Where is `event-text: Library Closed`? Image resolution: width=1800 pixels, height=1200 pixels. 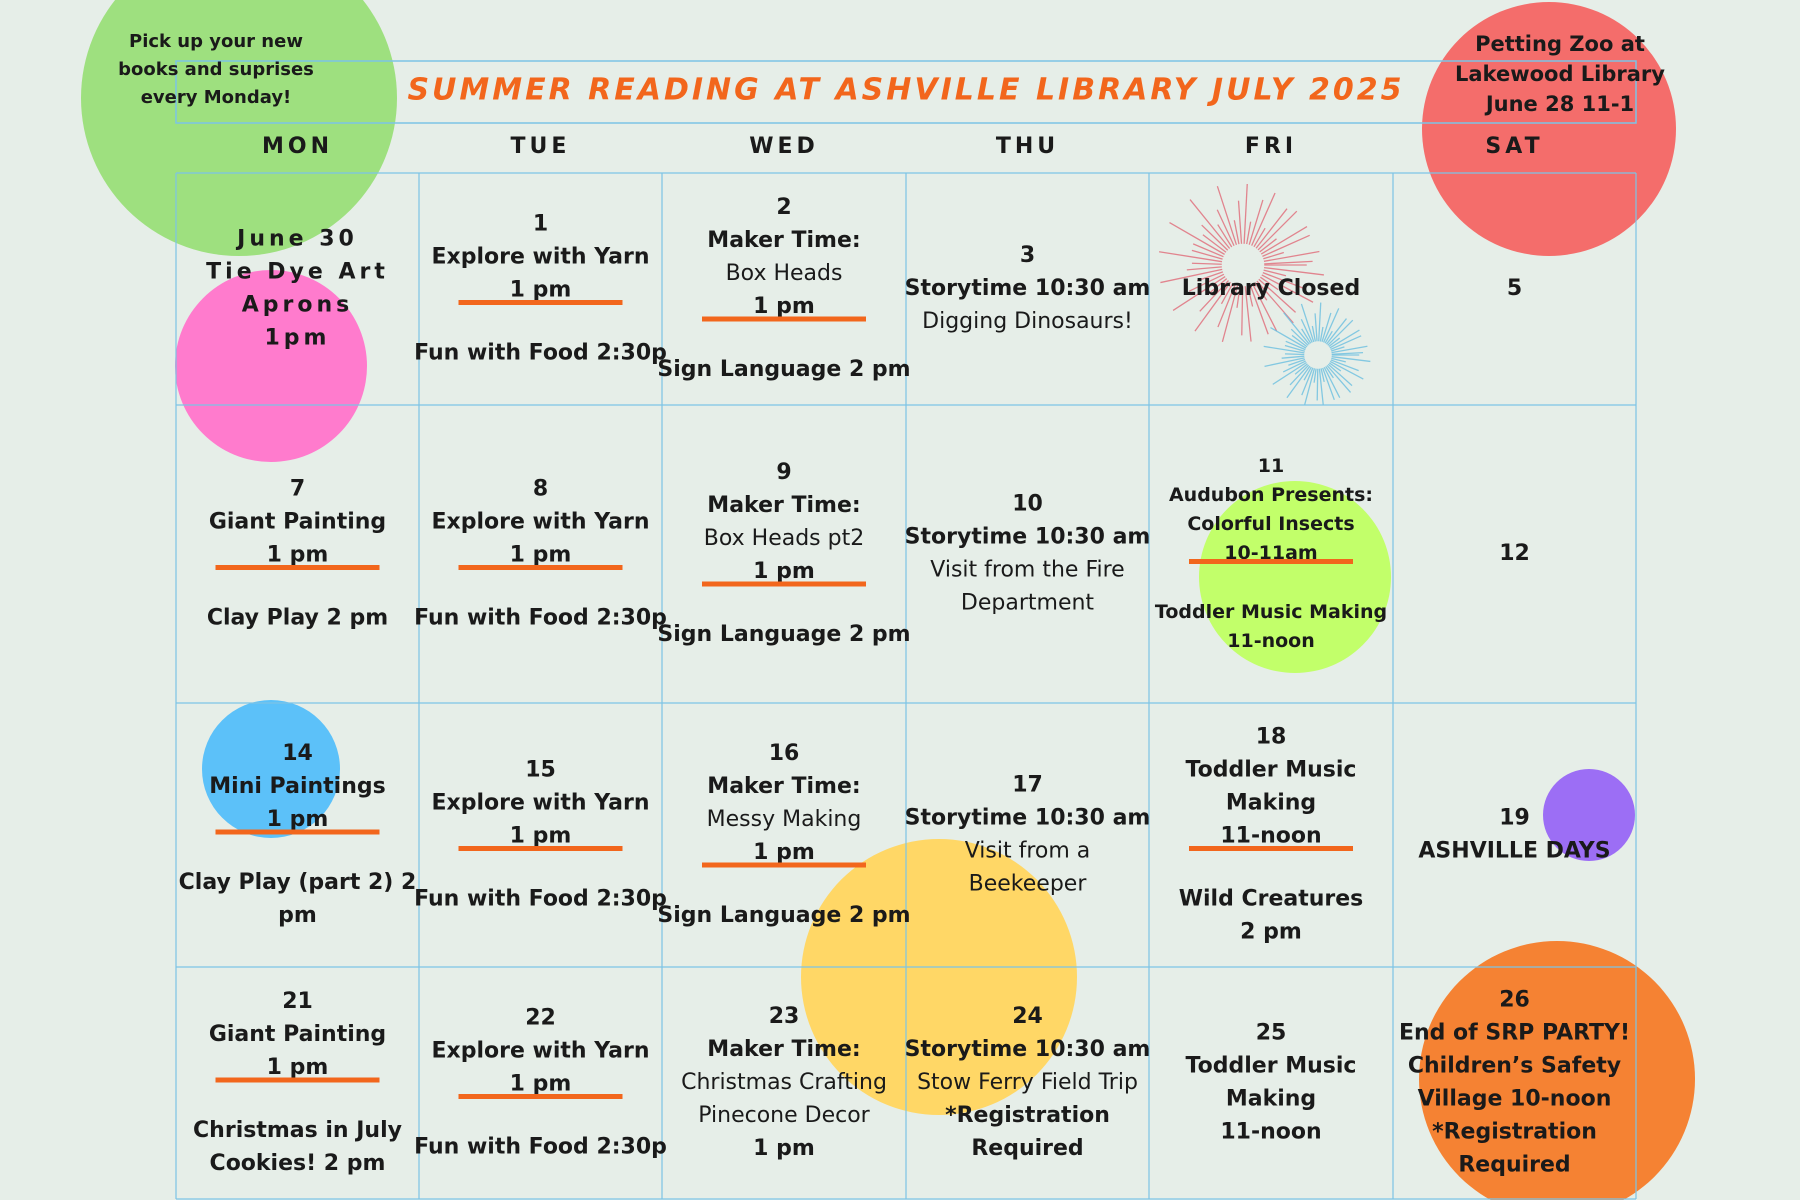
event-text: Library Closed is located at coordinates (1271, 288).